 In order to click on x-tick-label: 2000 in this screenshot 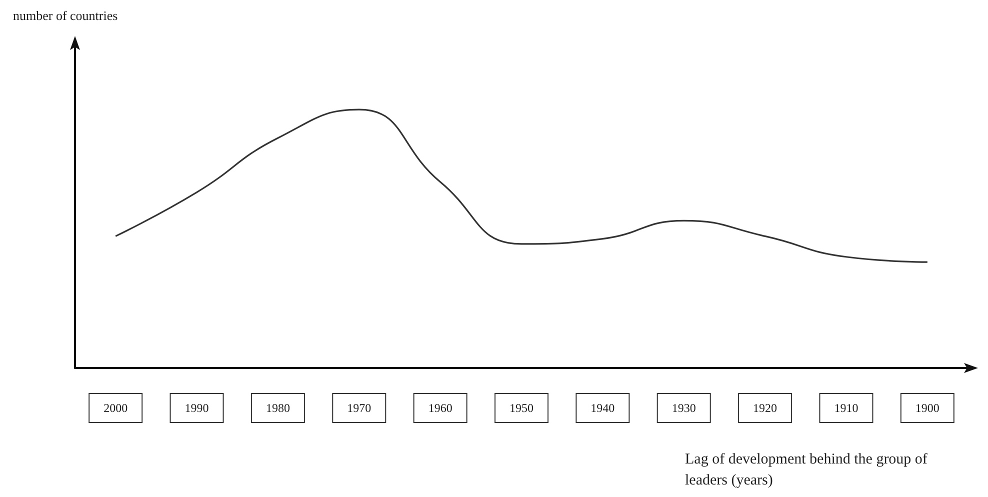, I will do `click(116, 408)`.